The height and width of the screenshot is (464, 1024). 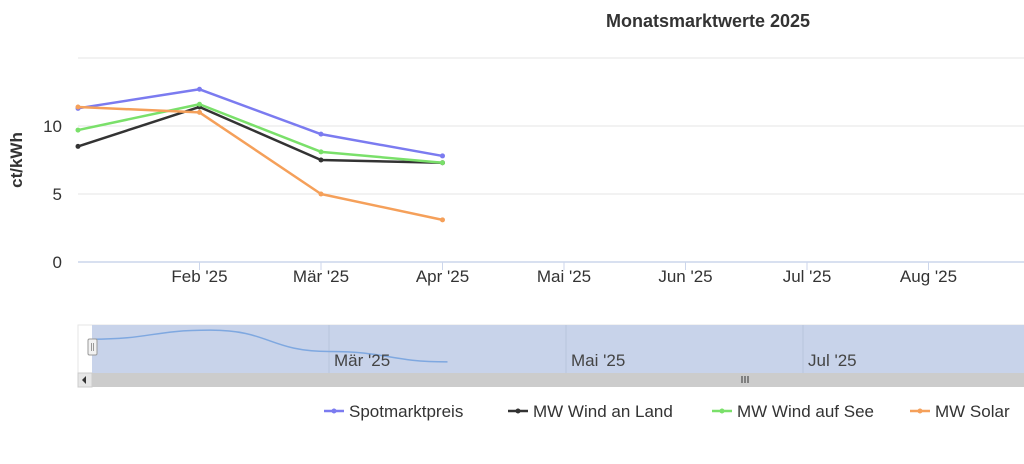 I want to click on scrollbar-grip-icon, so click(x=745, y=379).